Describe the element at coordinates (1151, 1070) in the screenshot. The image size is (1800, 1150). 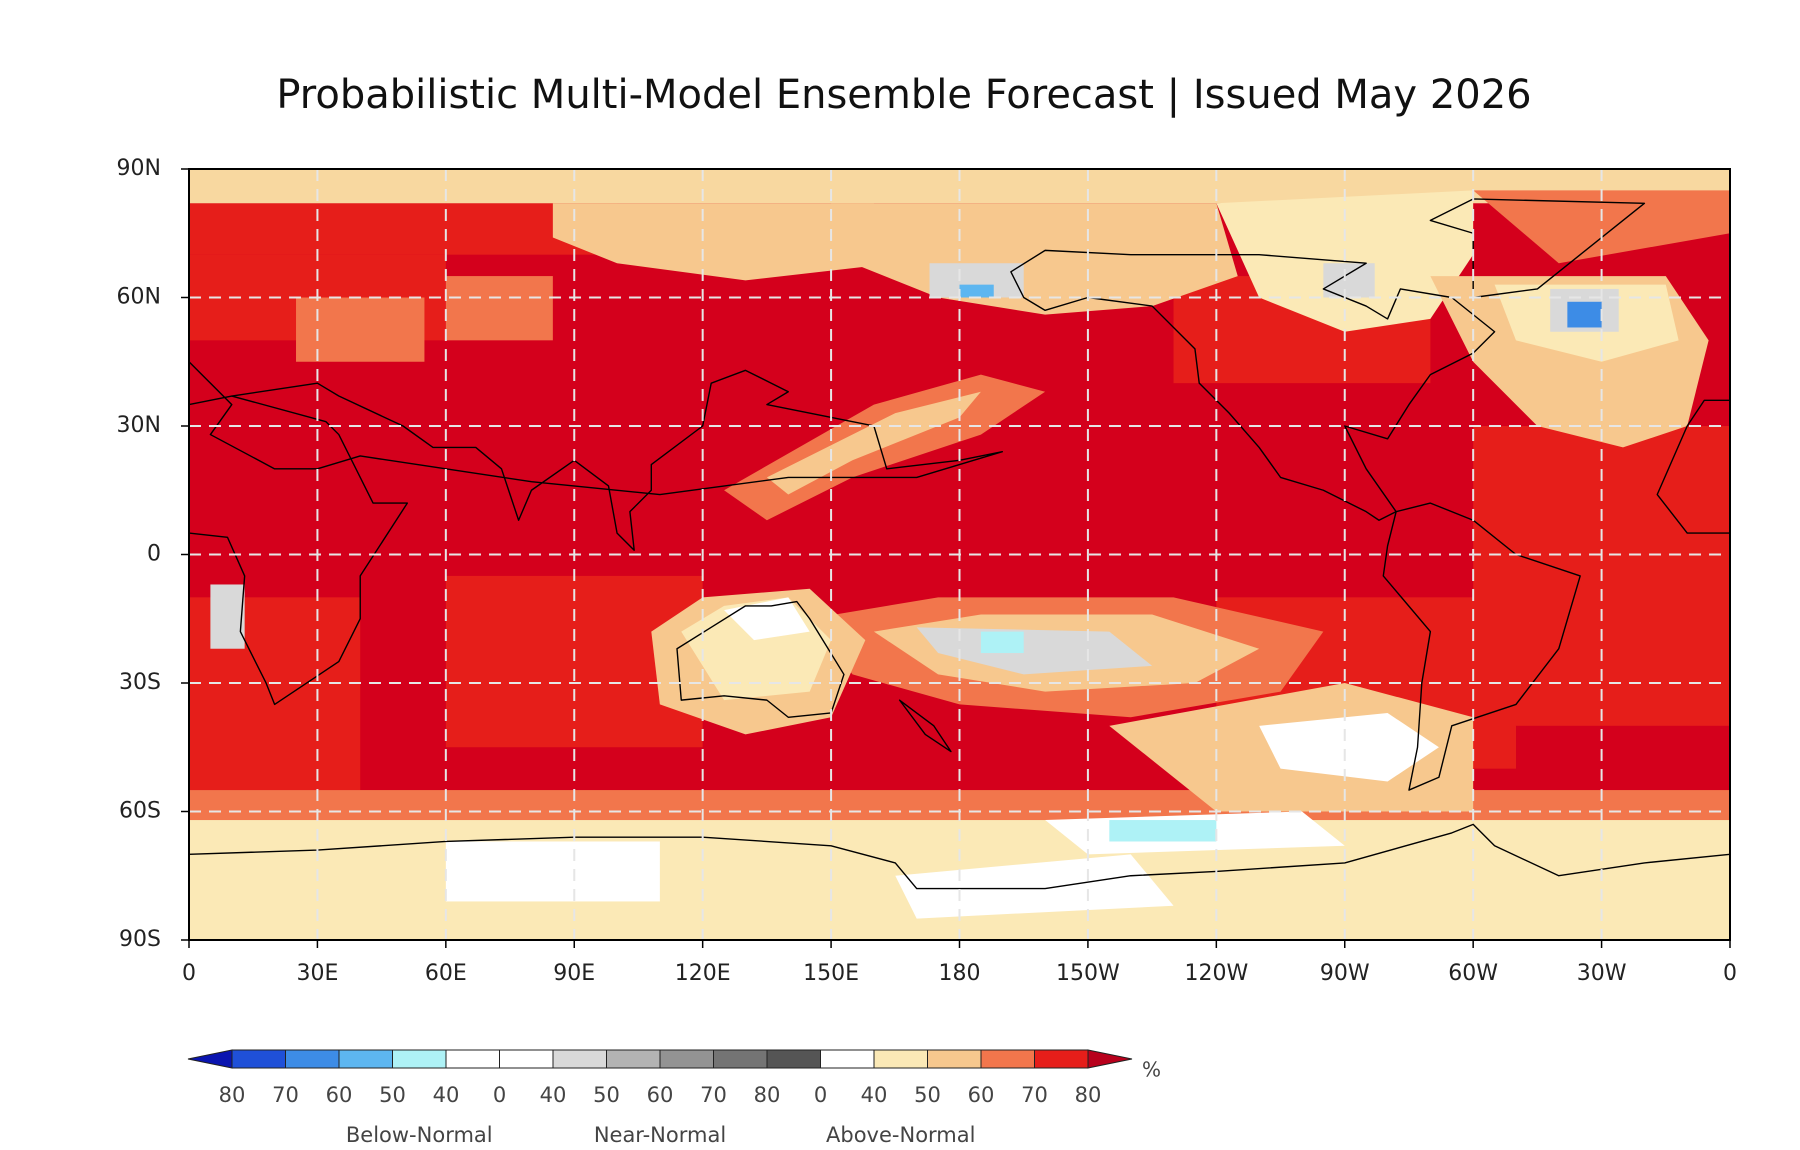
I see `colorbar-unit: %` at that location.